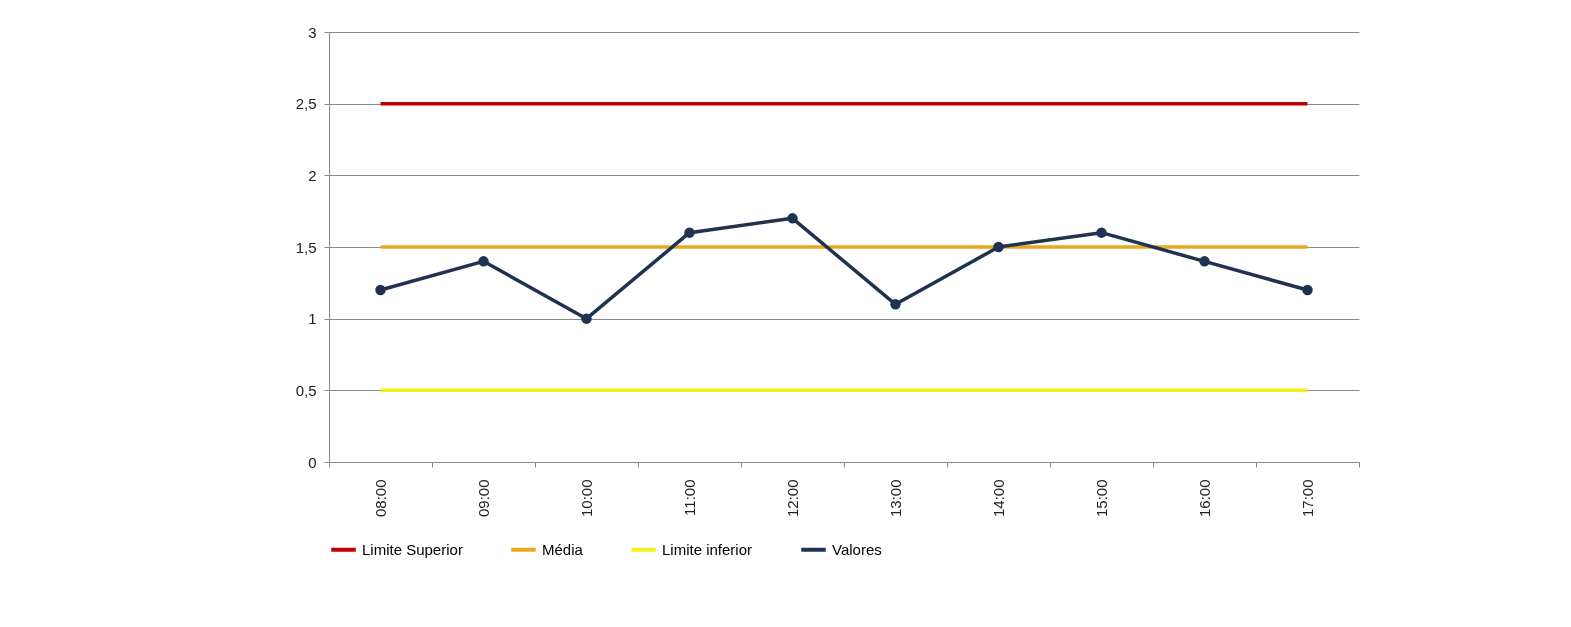 This screenshot has width=1571, height=627. What do you see at coordinates (312, 462) in the screenshot?
I see `y-tick-label: 0` at bounding box center [312, 462].